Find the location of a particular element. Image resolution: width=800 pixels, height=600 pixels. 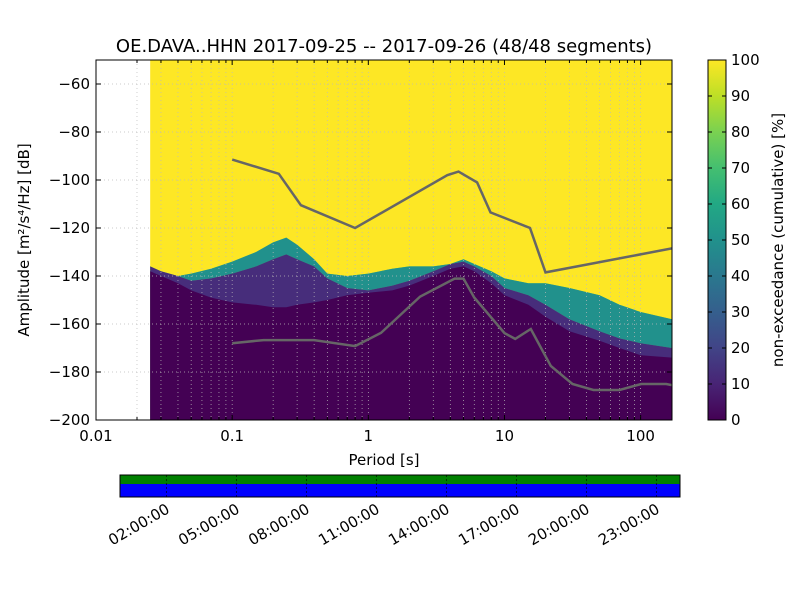

colorbar-tick-label: 90 is located at coordinates (740, 96).